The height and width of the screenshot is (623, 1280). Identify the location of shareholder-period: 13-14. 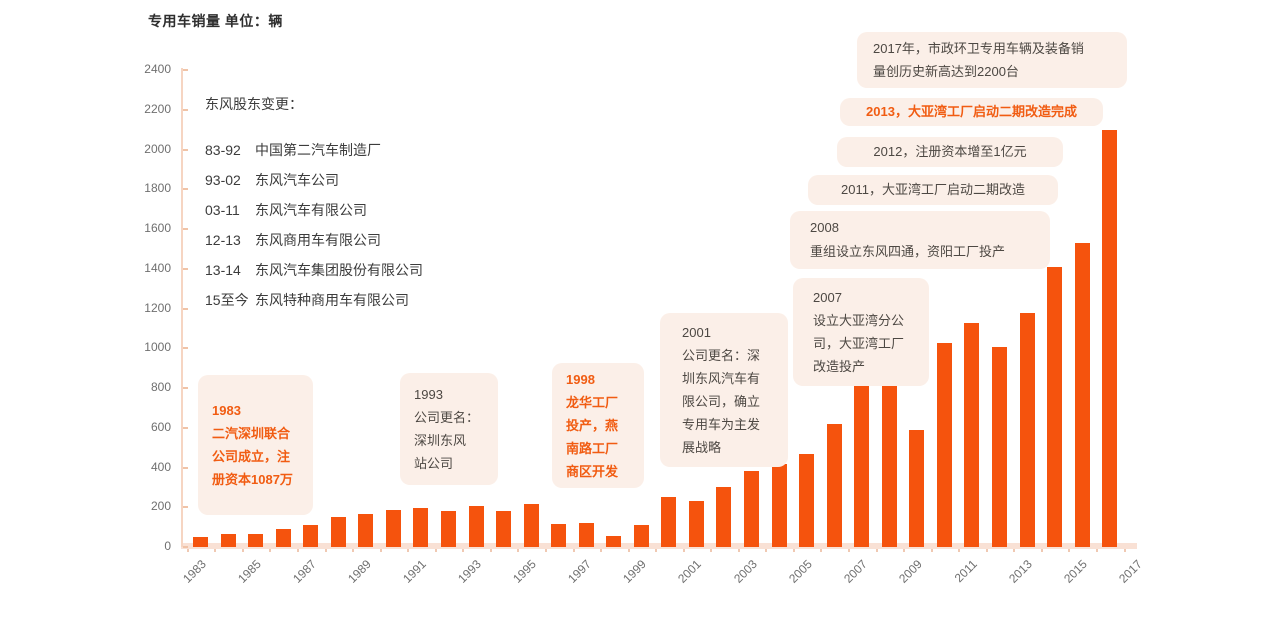
(223, 270).